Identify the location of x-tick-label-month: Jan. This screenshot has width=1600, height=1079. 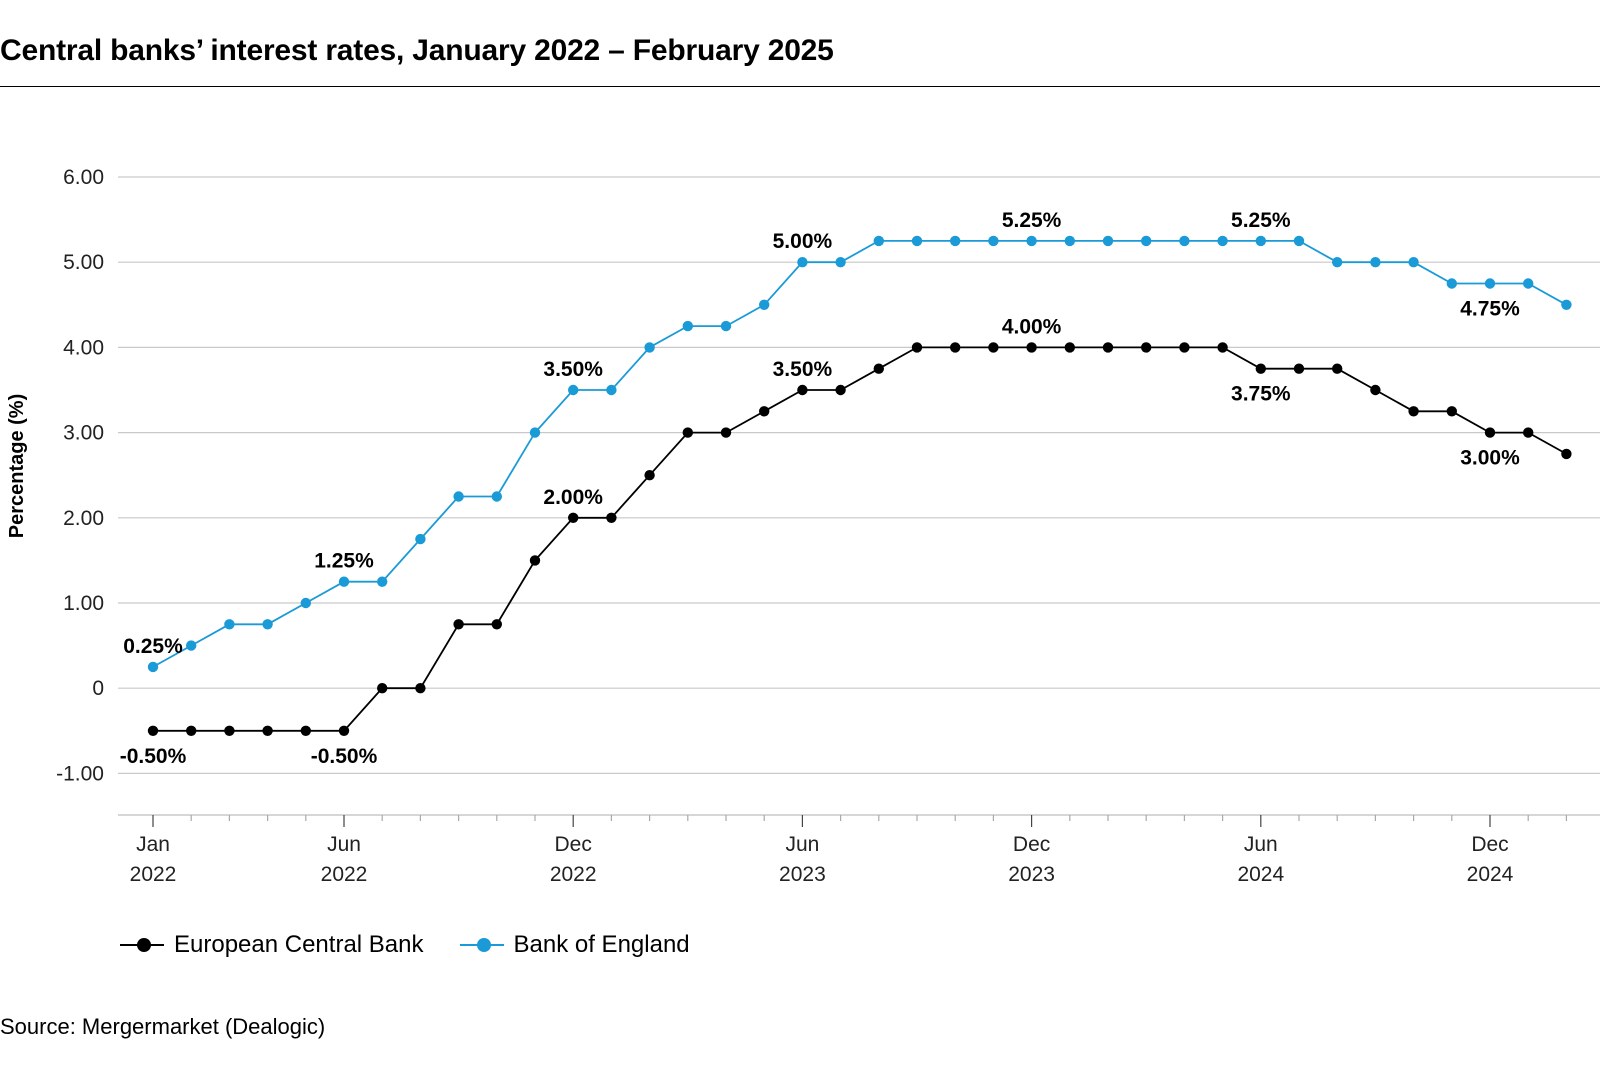
(153, 844).